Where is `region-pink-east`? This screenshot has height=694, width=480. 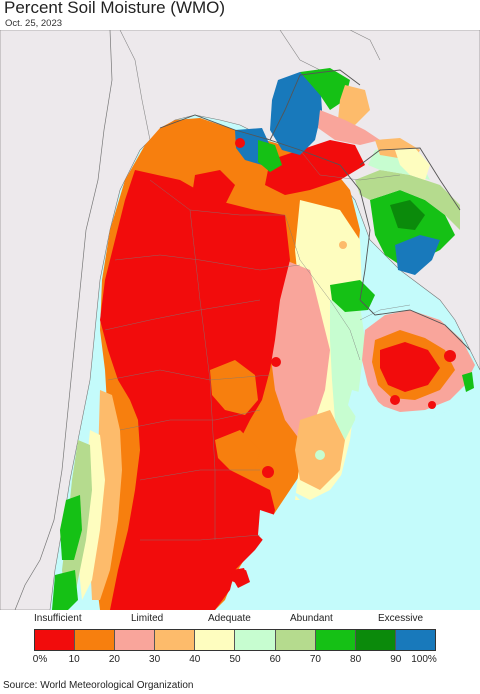
region-pink-east is located at coordinates (300, 350).